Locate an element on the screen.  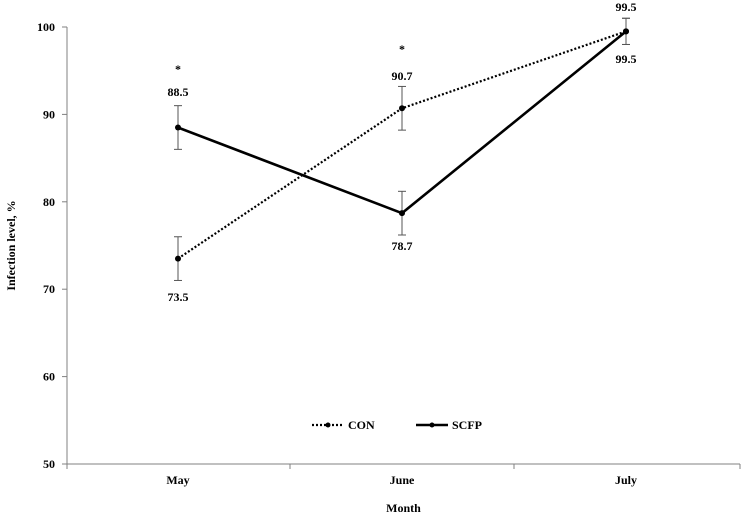
legend-marker-scfp is located at coordinates (432, 425).